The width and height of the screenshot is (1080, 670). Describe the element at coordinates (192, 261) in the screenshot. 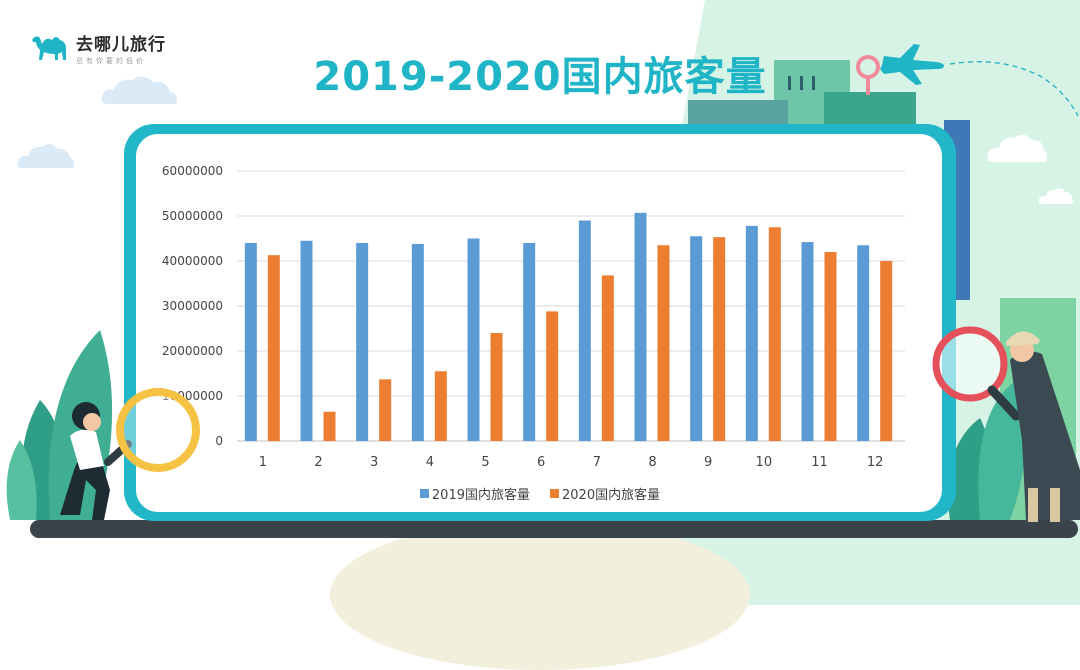

I see `y-tick-label: 40000000` at that location.